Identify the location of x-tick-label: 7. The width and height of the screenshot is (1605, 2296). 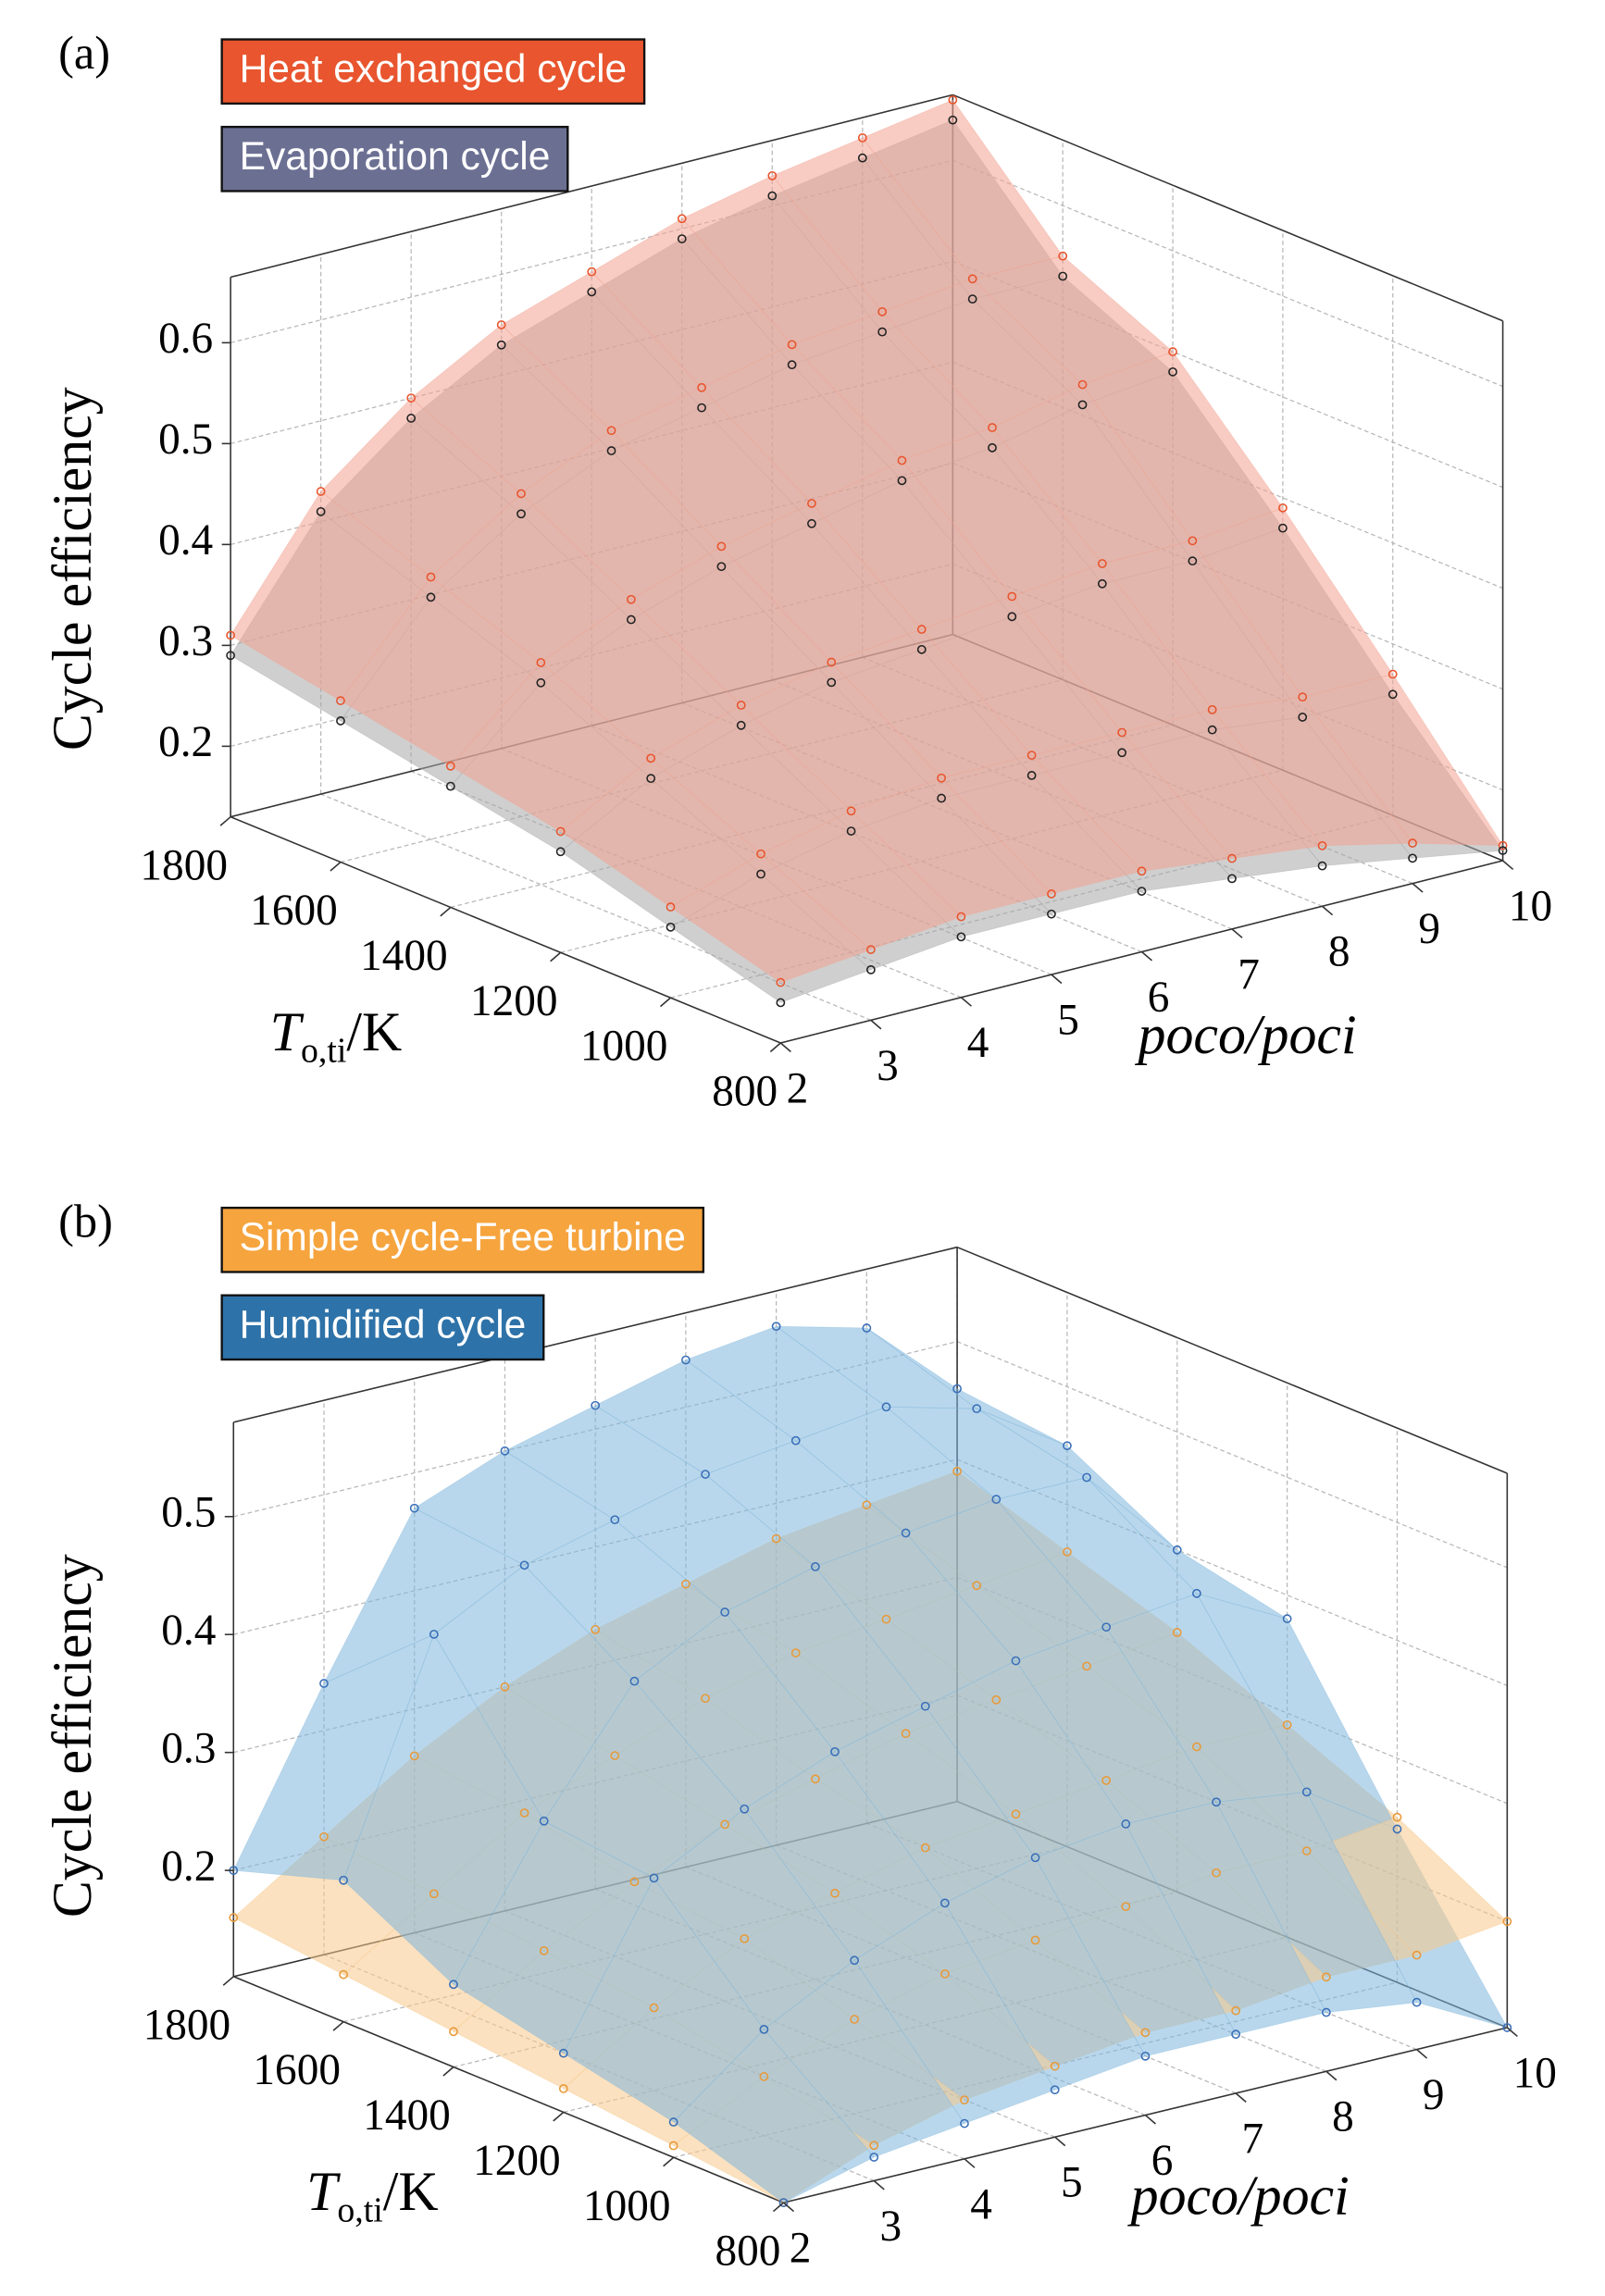
(1252, 2139).